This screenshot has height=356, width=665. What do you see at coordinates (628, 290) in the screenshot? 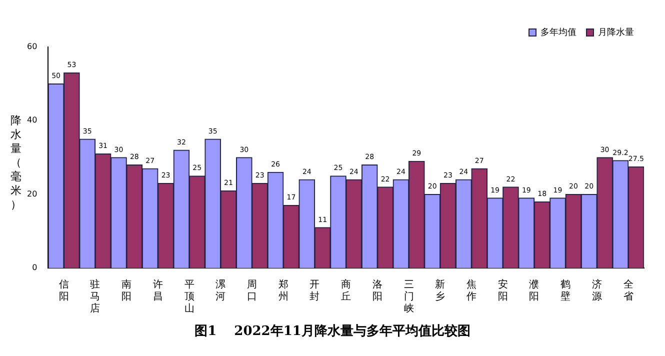
I see `x-tick-label: 全省` at bounding box center [628, 290].